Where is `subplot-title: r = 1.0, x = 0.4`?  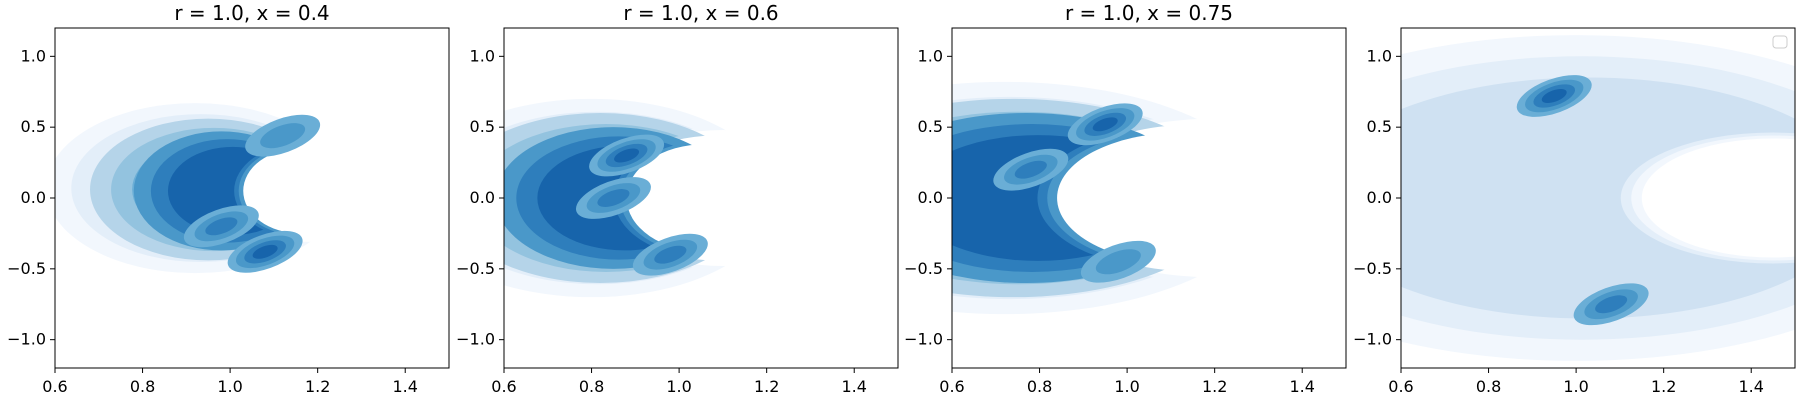 subplot-title: r = 1.0, x = 0.4 is located at coordinates (251, 13).